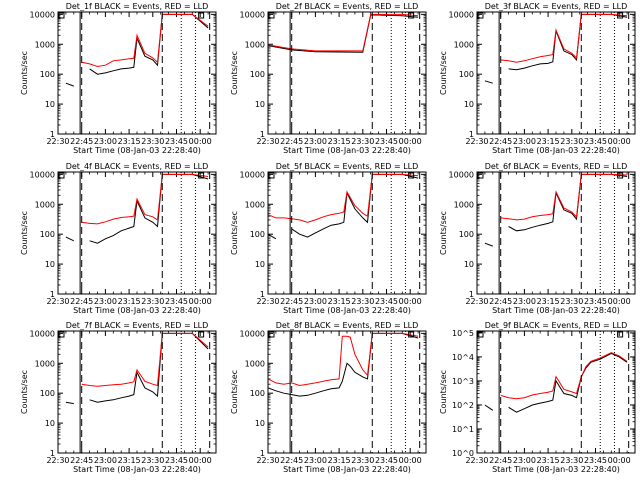 The image size is (640, 480). Describe the element at coordinates (463, 429) in the screenshot. I see `y-tick-label: 10^1` at that location.